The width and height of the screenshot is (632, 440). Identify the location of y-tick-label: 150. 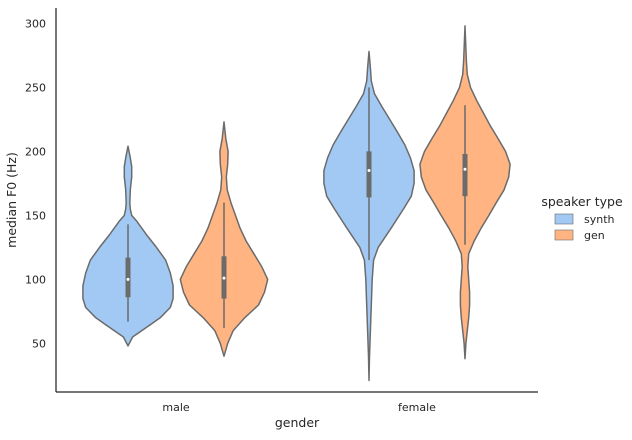
(35, 215).